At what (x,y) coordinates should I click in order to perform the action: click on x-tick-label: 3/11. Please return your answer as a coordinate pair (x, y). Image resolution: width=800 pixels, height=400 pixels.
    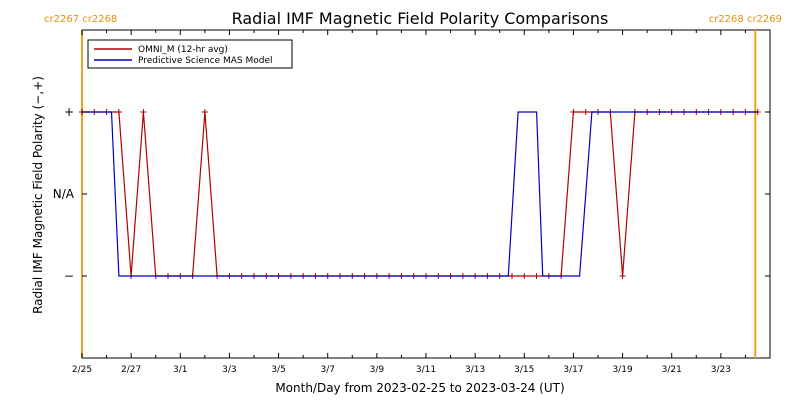
    Looking at the image, I should click on (426, 370).